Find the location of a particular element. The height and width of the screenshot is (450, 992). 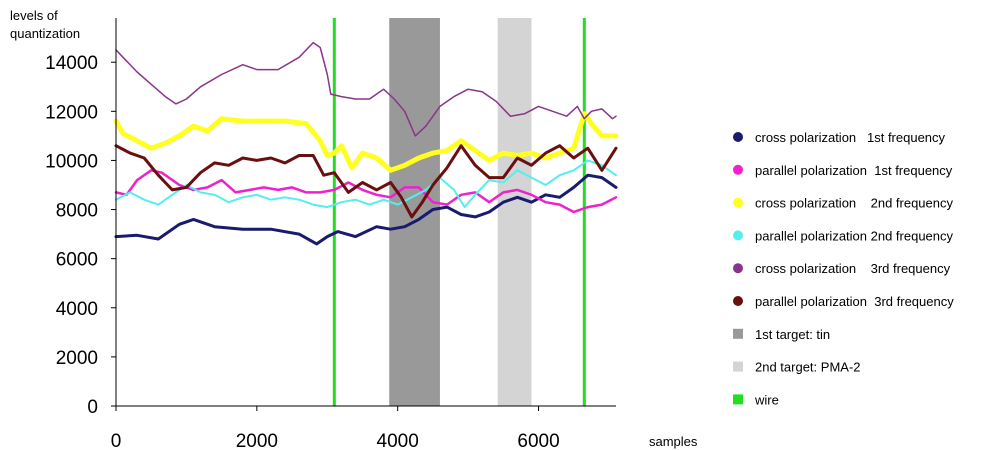

legend-label-9: wire is located at coordinates (766, 399).